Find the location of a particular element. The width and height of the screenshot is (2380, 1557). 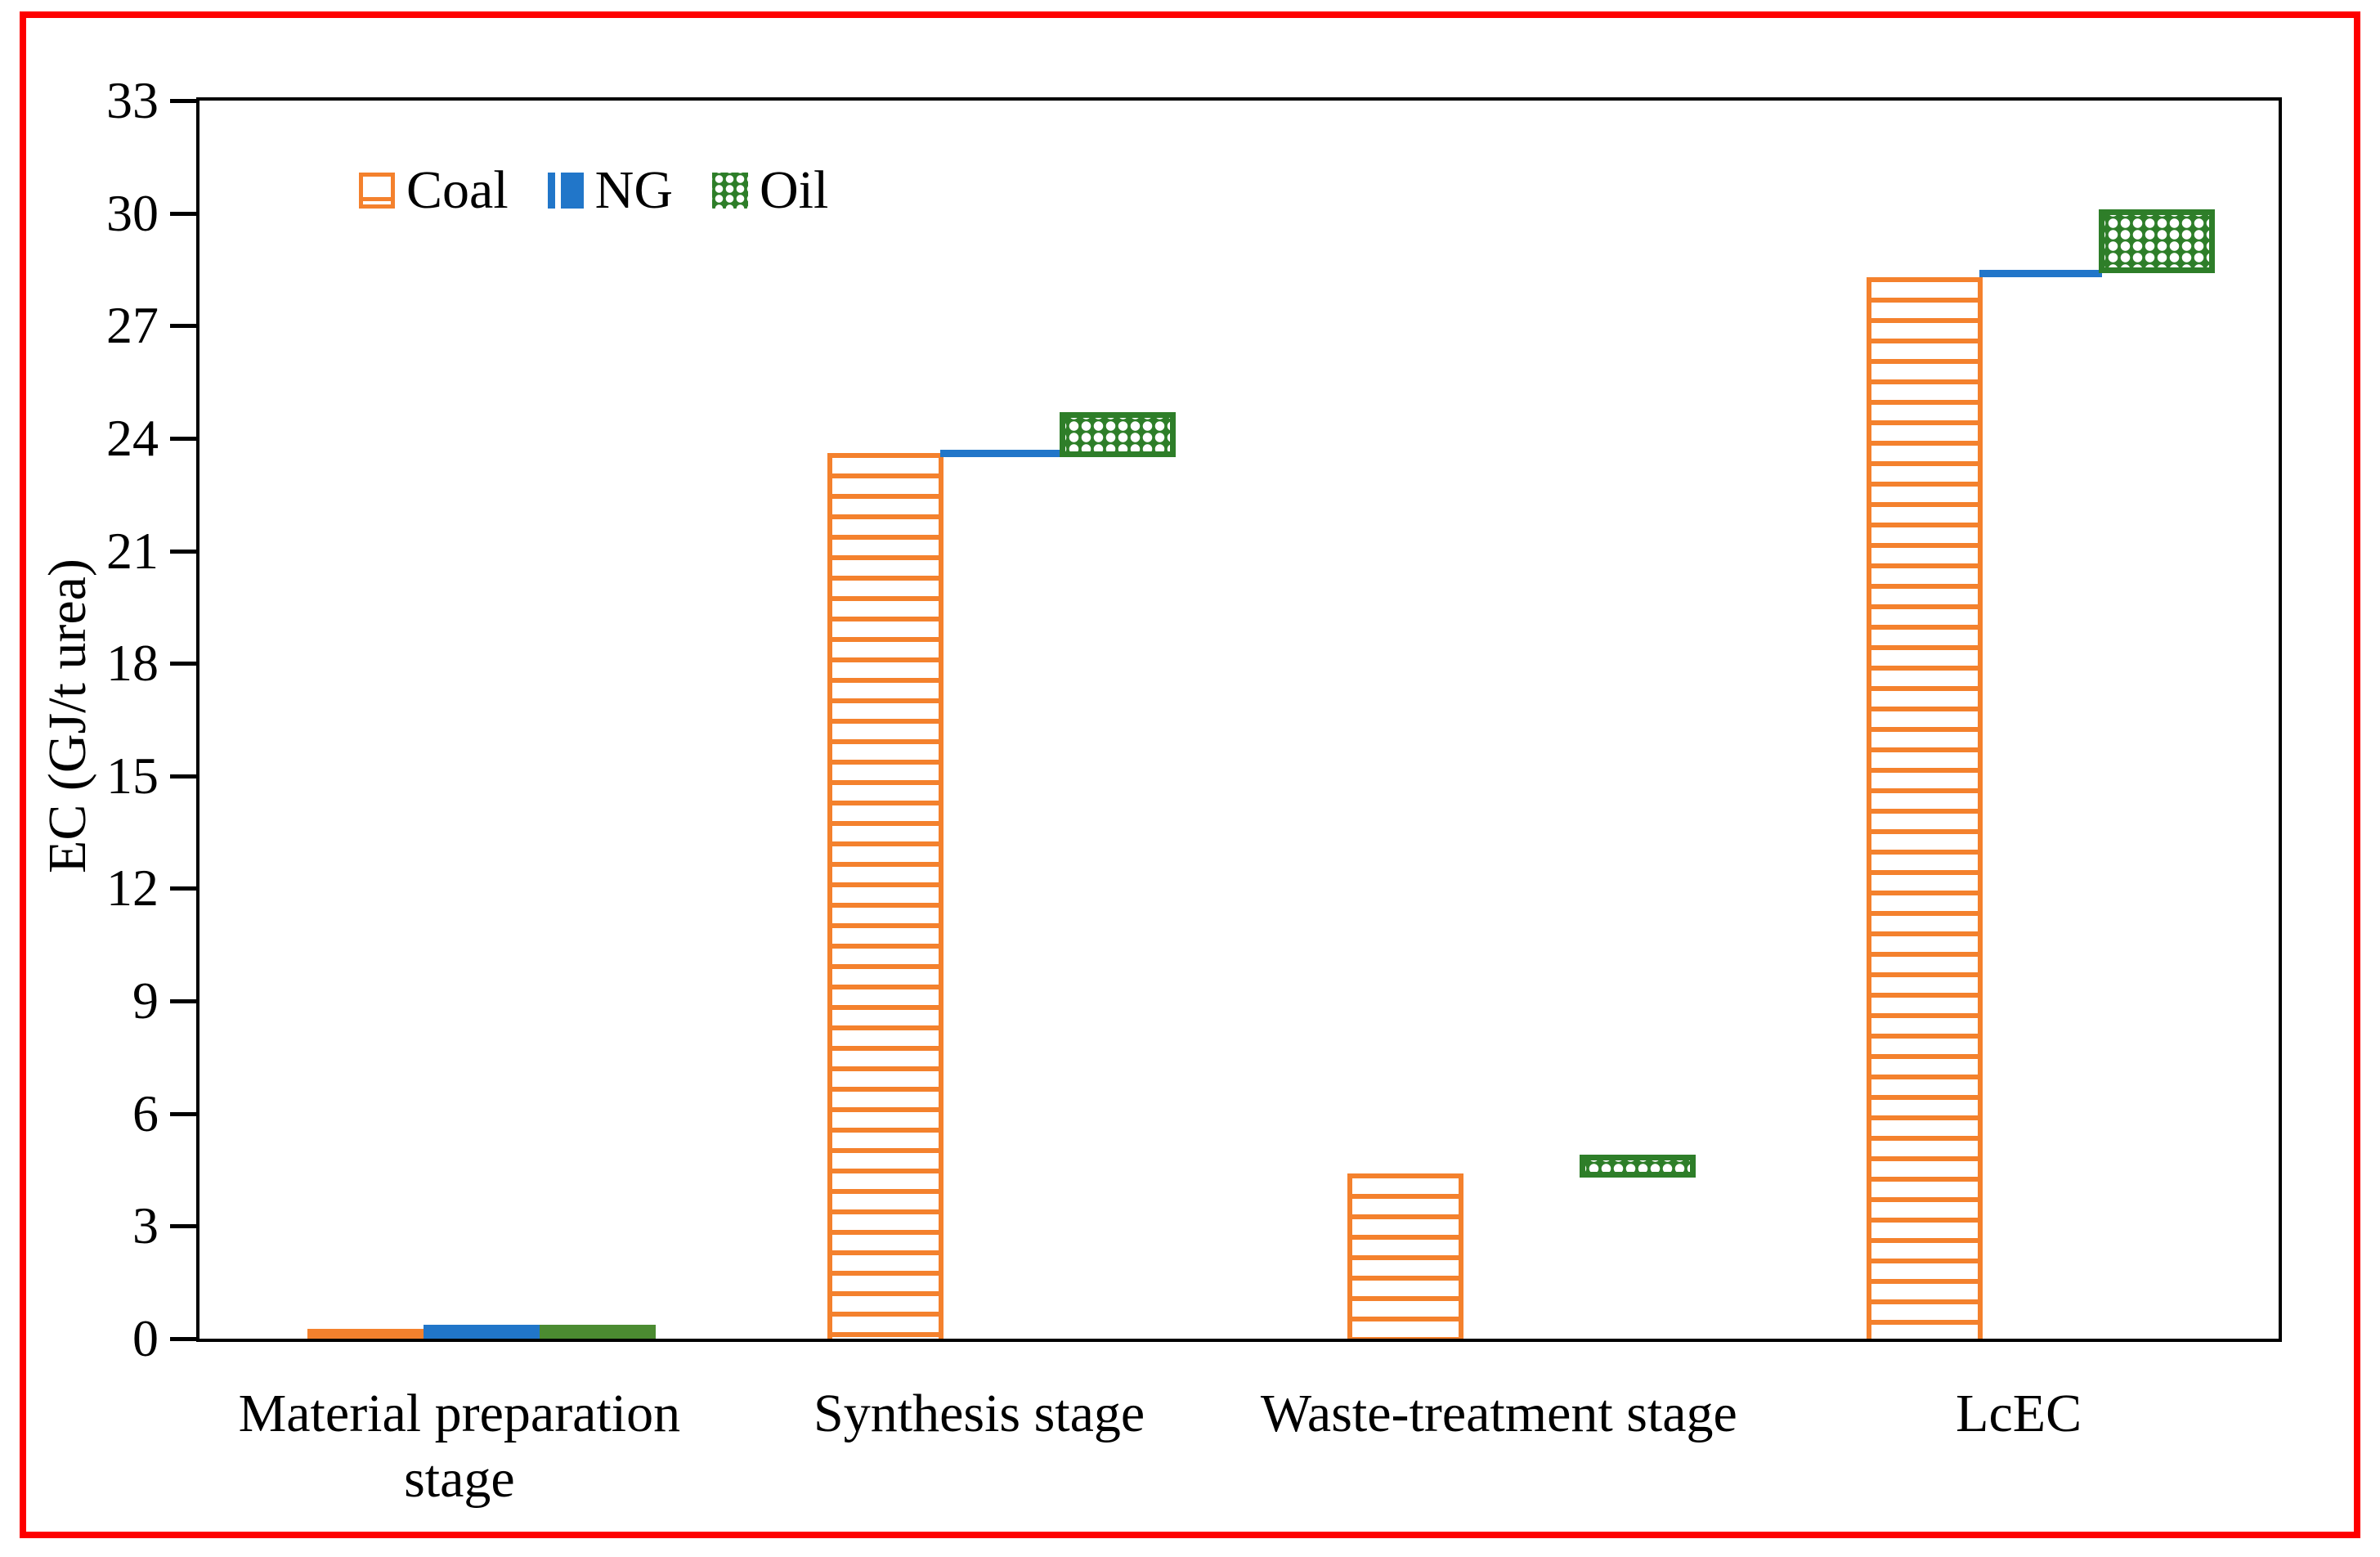

category-label-3: LcEC is located at coordinates (2018, 1414).